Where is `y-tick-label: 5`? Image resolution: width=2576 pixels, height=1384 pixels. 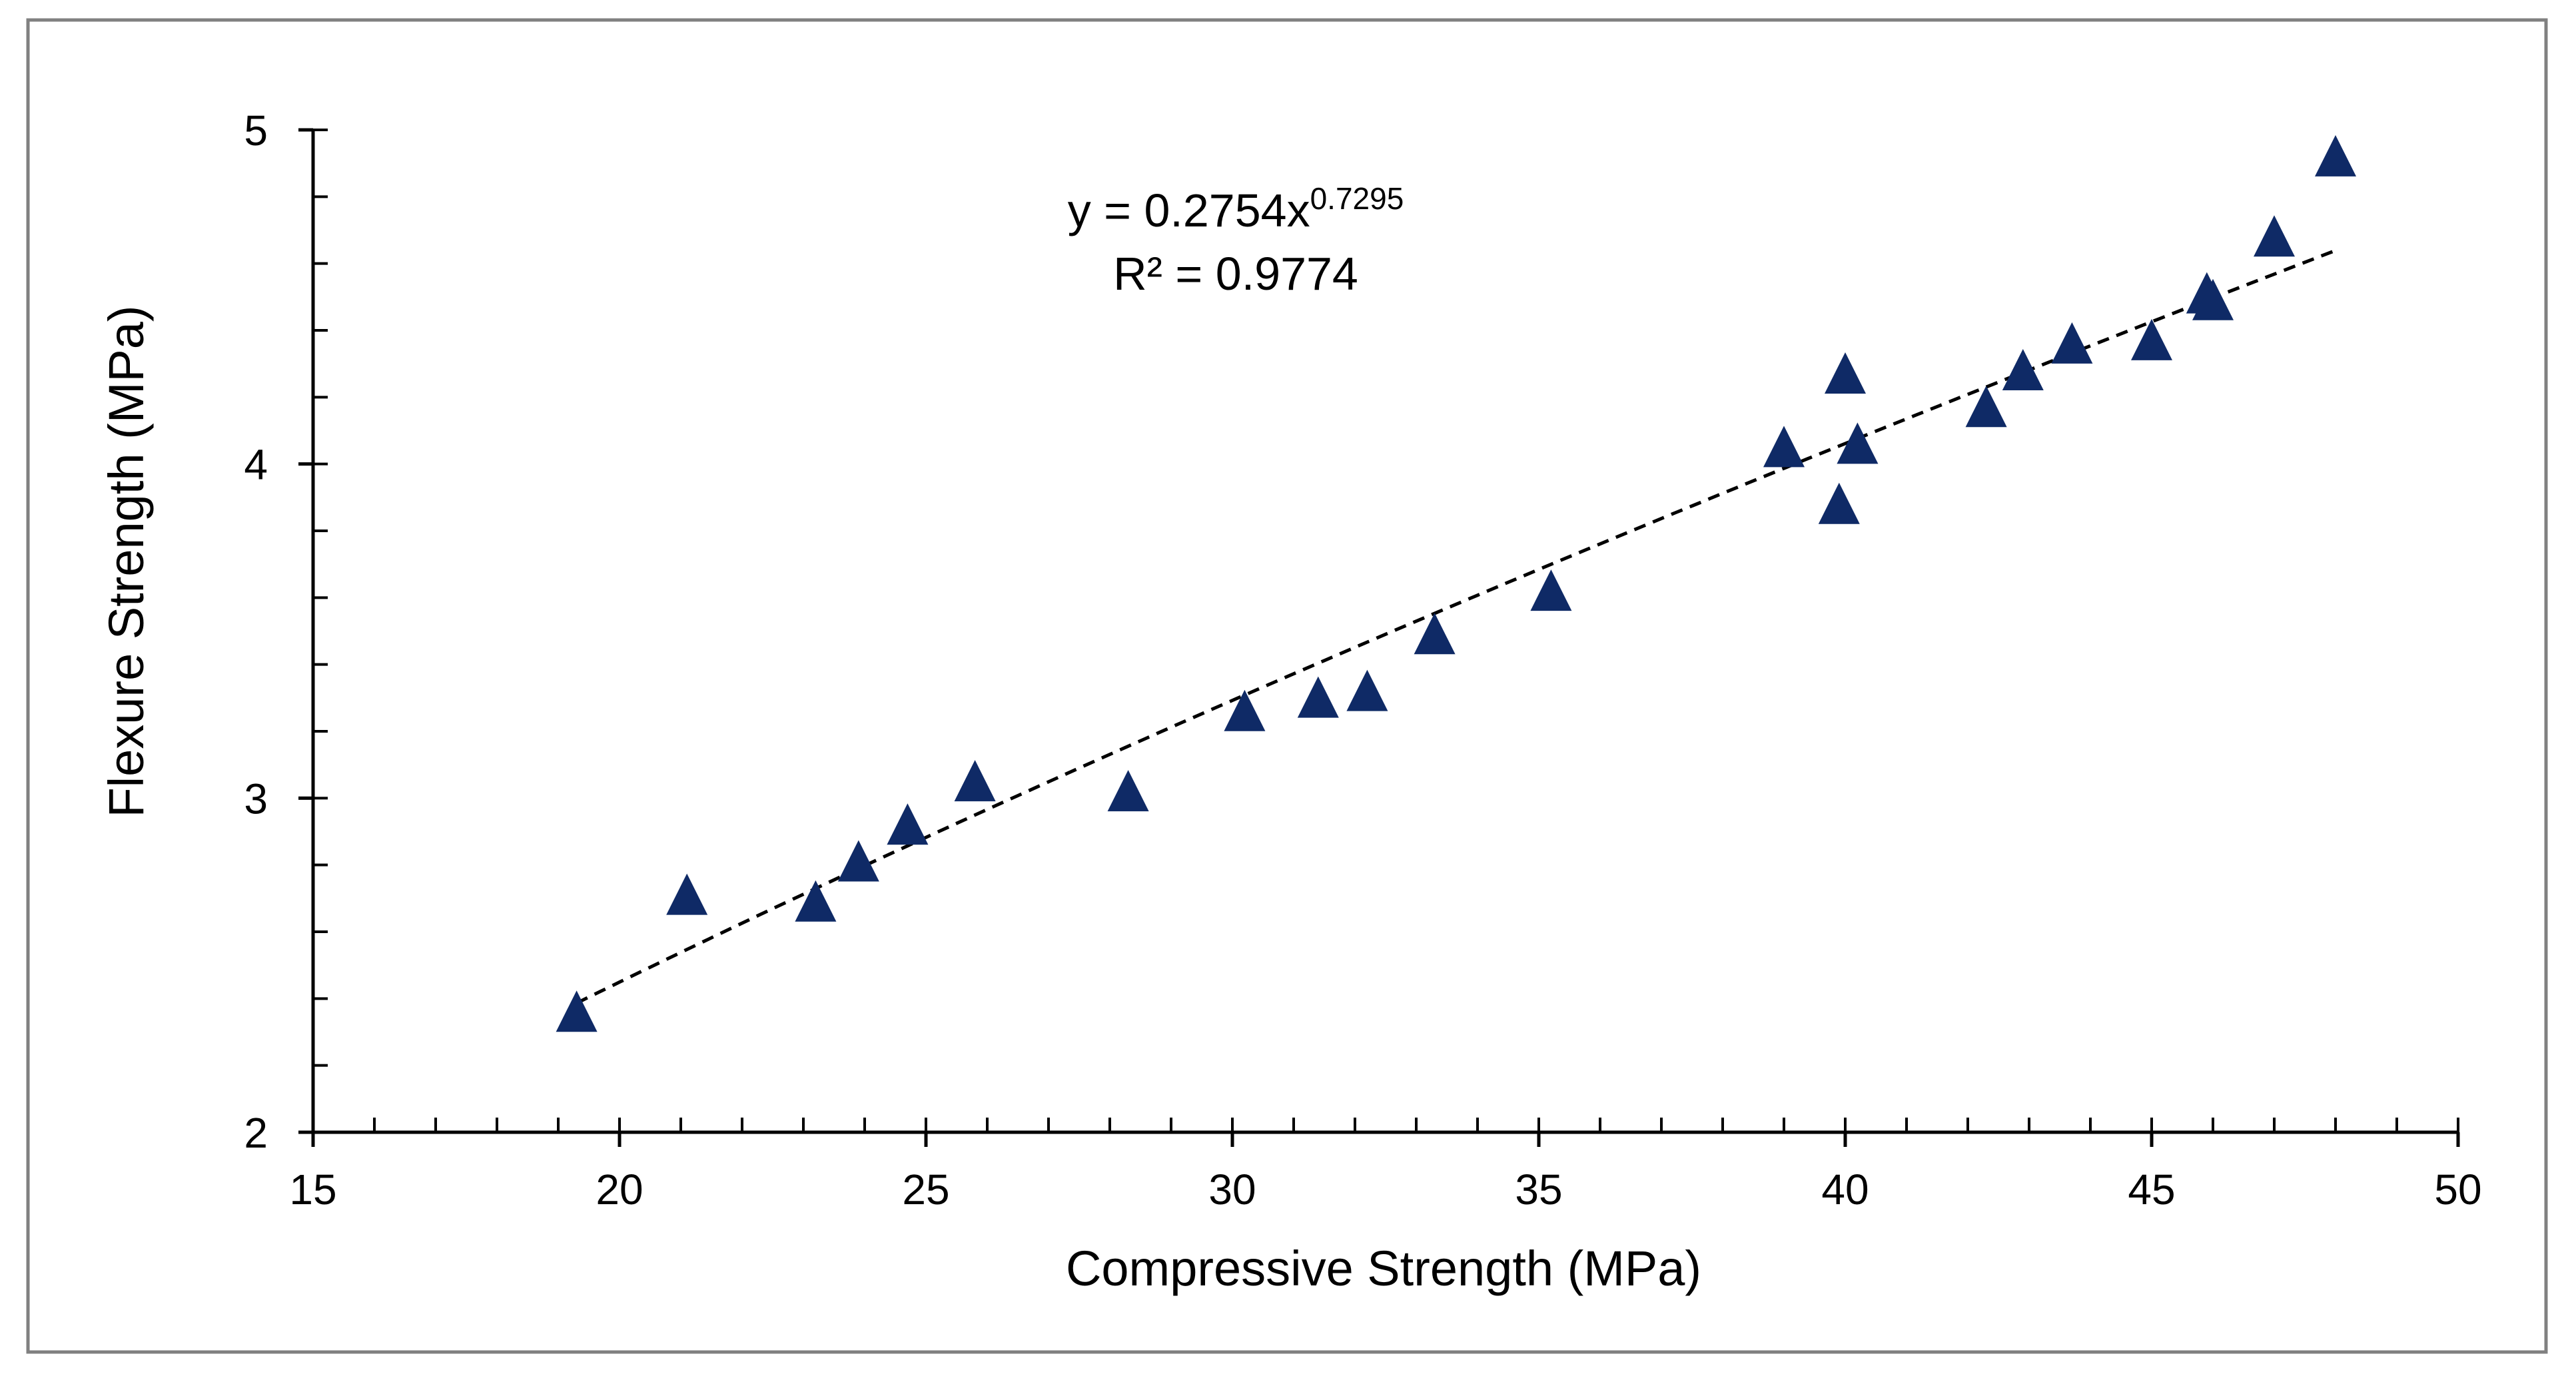
y-tick-label: 5 is located at coordinates (256, 131).